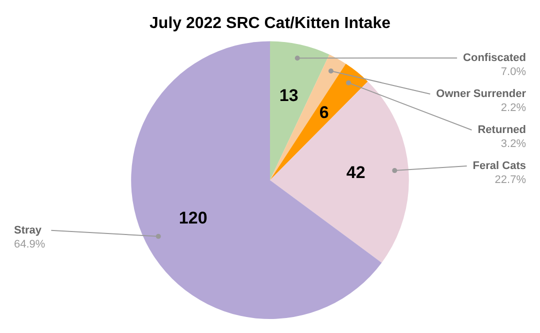 The image size is (540, 333). I want to click on slice-label: Confiscated, so click(494, 58).